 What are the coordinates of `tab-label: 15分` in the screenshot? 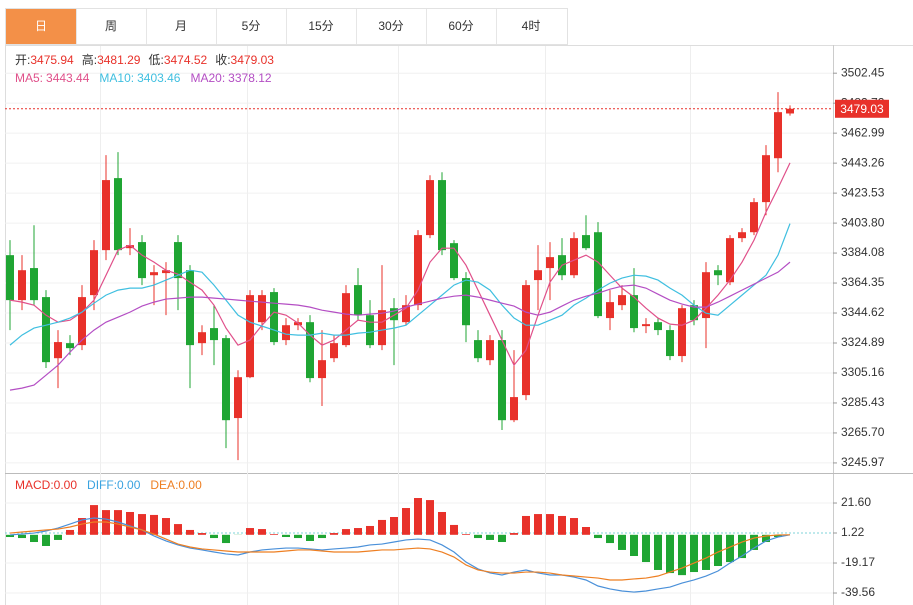 It's located at (320, 26).